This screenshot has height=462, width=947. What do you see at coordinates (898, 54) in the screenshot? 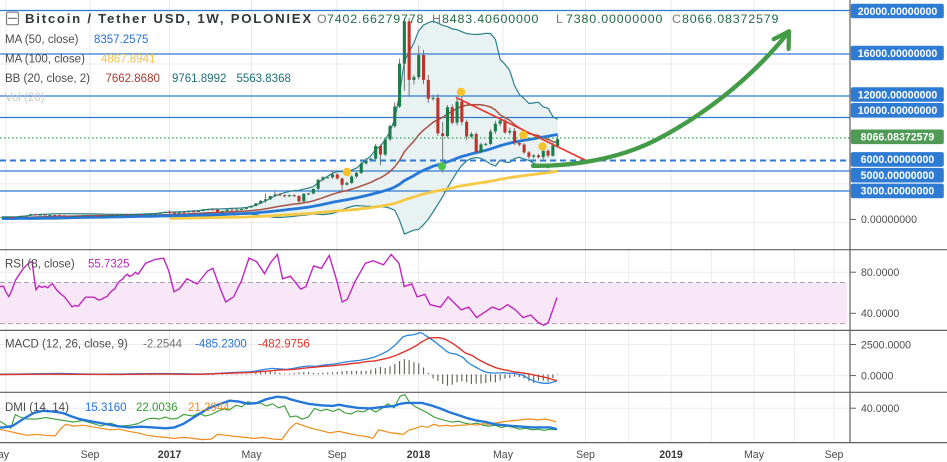
I see `svg-text: 16000.00000000` at bounding box center [898, 54].